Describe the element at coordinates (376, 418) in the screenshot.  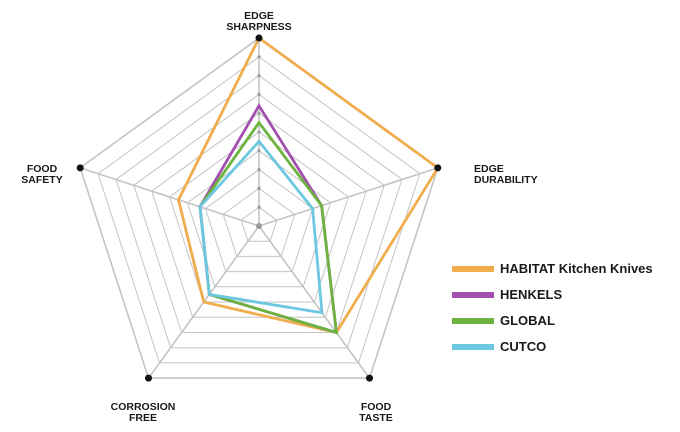
I see `axis-label-line: TASTE` at that location.